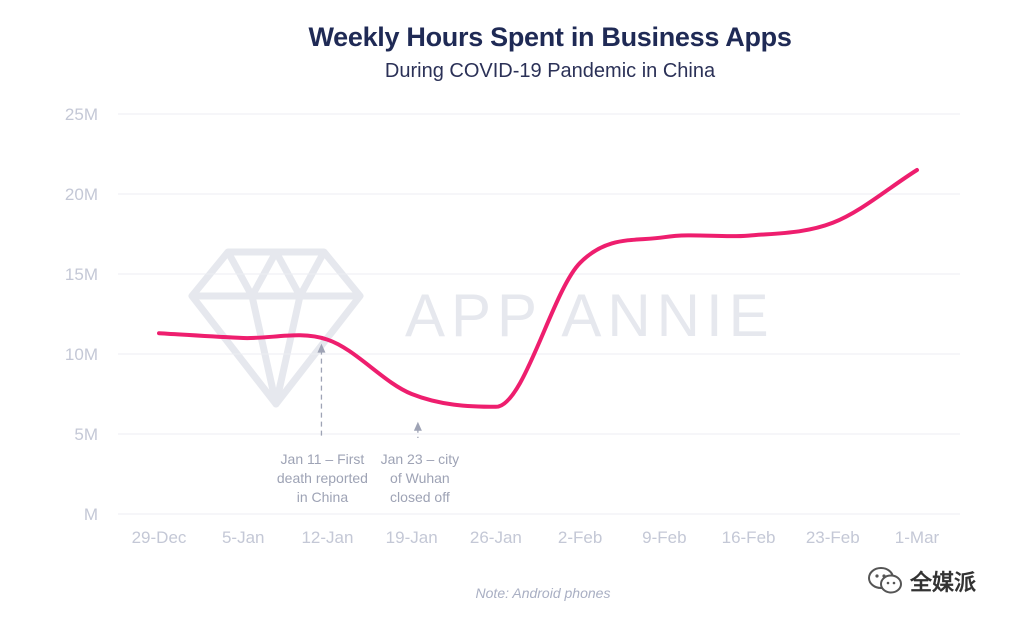  What do you see at coordinates (664, 537) in the screenshot?
I see `x-tick-label: 9-Feb` at bounding box center [664, 537].